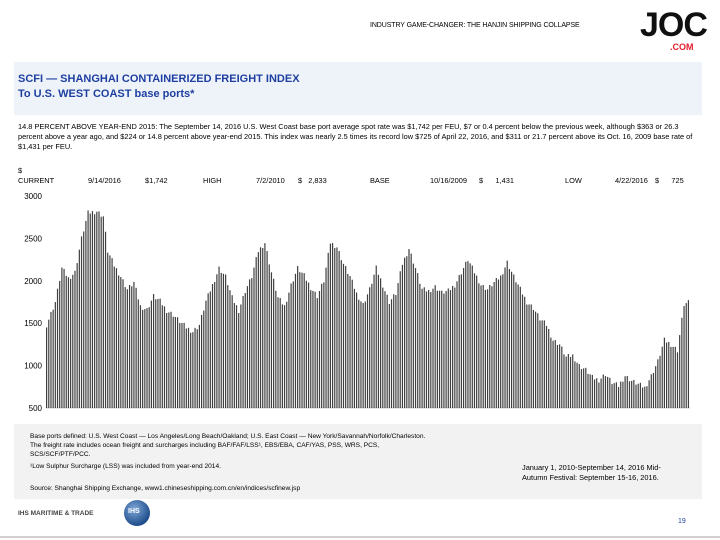 The image size is (720, 540). Describe the element at coordinates (448, 180) in the screenshot. I see `base-date: 10/16/2009` at that location.